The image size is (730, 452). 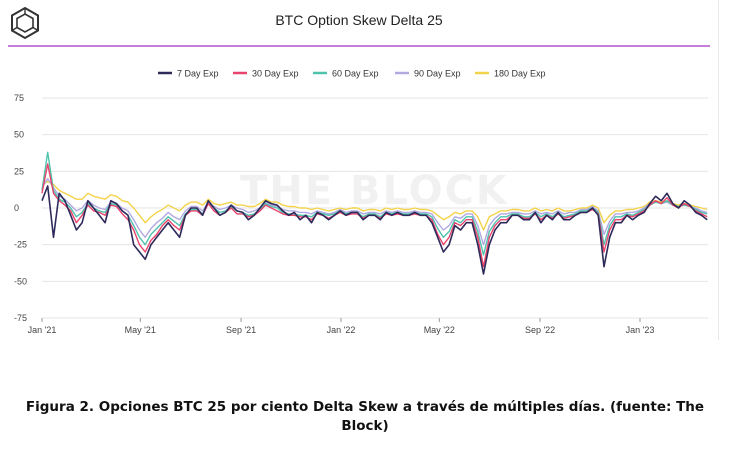 I want to click on y-tick-label: 75, so click(x=19, y=98).